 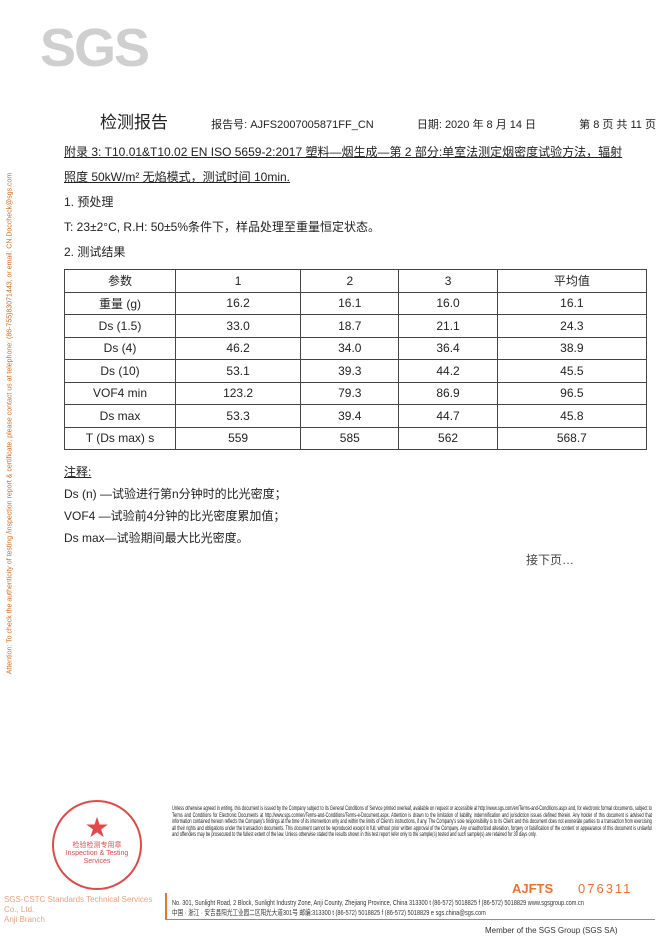 What do you see at coordinates (97, 857) in the screenshot?
I see `seal-text-en: Inspection & Testing Services` at bounding box center [97, 857].